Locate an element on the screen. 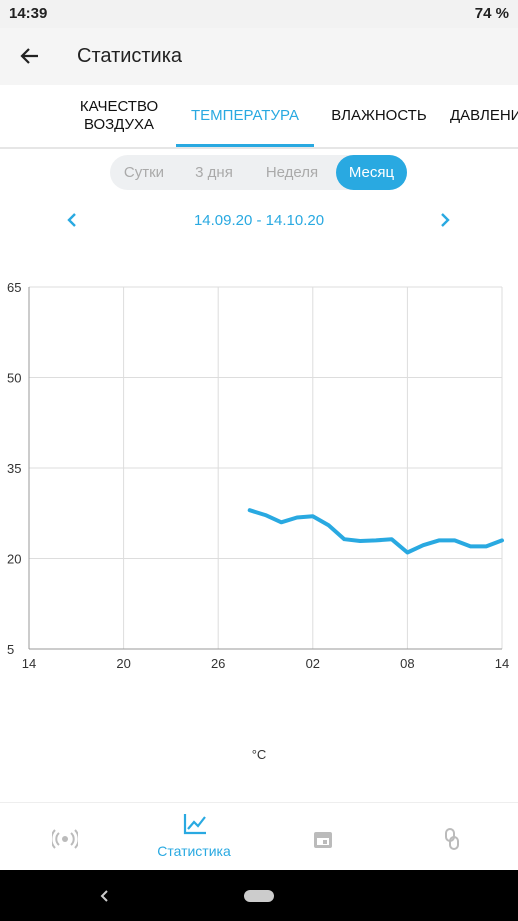 This screenshot has width=518, height=921. sys-home is located at coordinates (259, 896).